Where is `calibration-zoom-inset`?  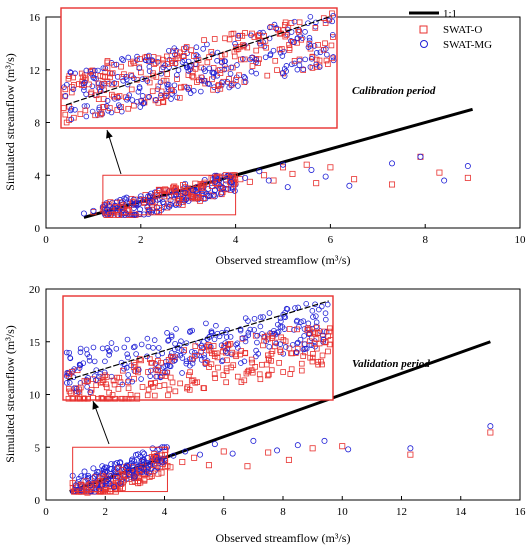 calibration-zoom-inset is located at coordinates (199, 68).